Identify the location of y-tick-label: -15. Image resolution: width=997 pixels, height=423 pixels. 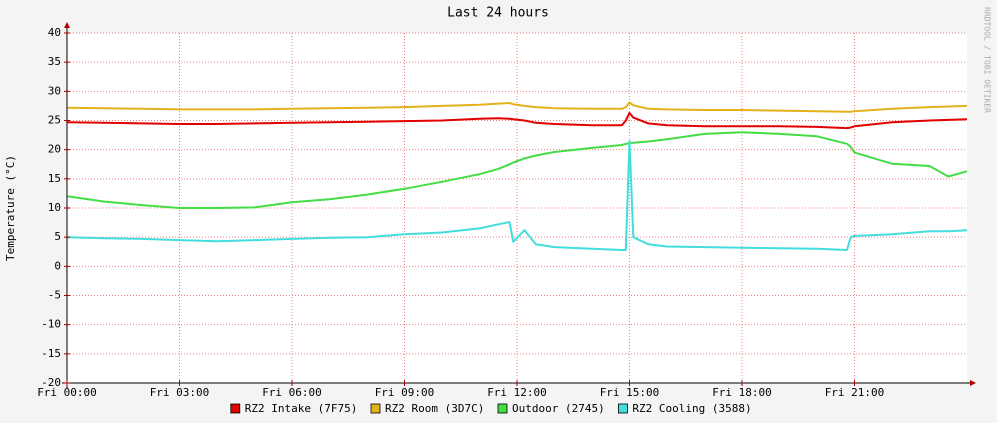
(51, 353).